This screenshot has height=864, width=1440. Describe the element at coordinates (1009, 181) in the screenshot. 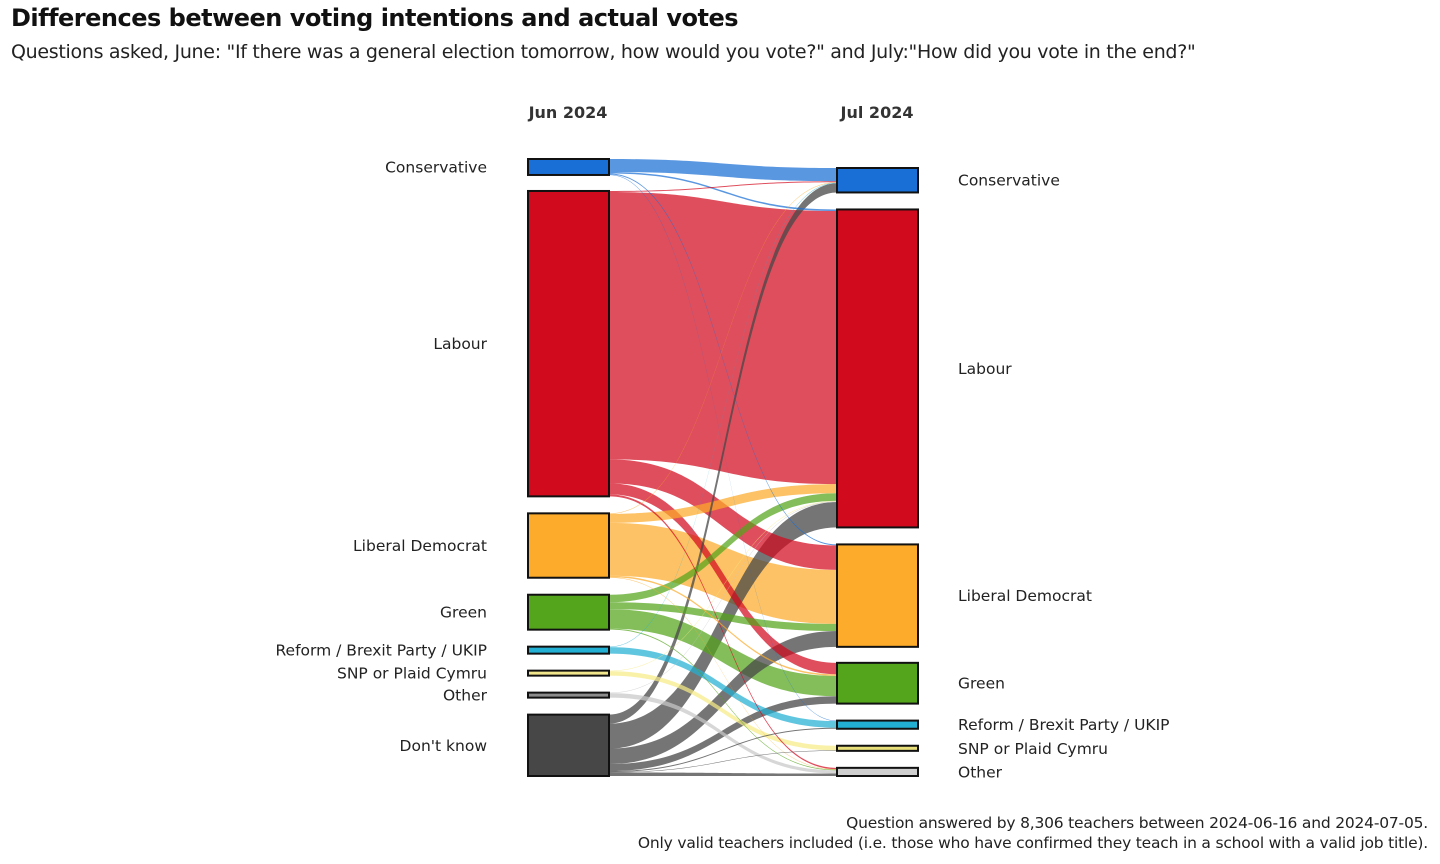

I see `right-label-conservative: Conservative` at that location.